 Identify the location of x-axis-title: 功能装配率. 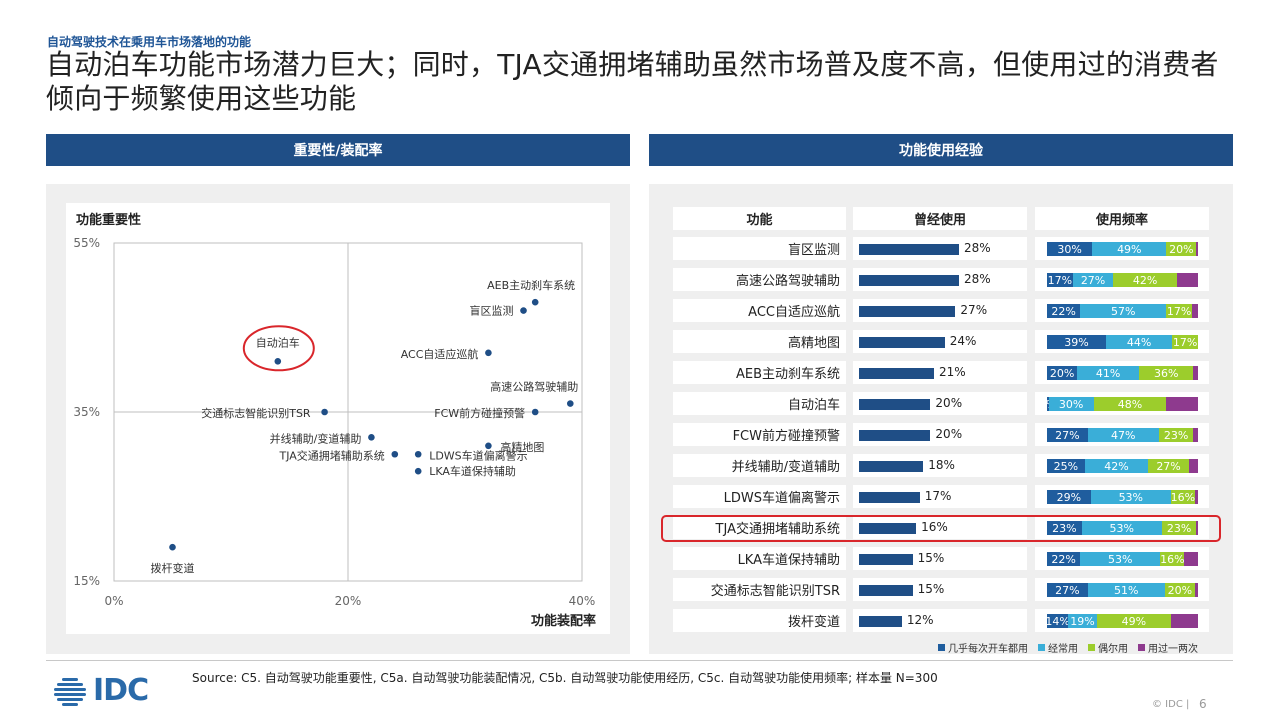
(563, 621).